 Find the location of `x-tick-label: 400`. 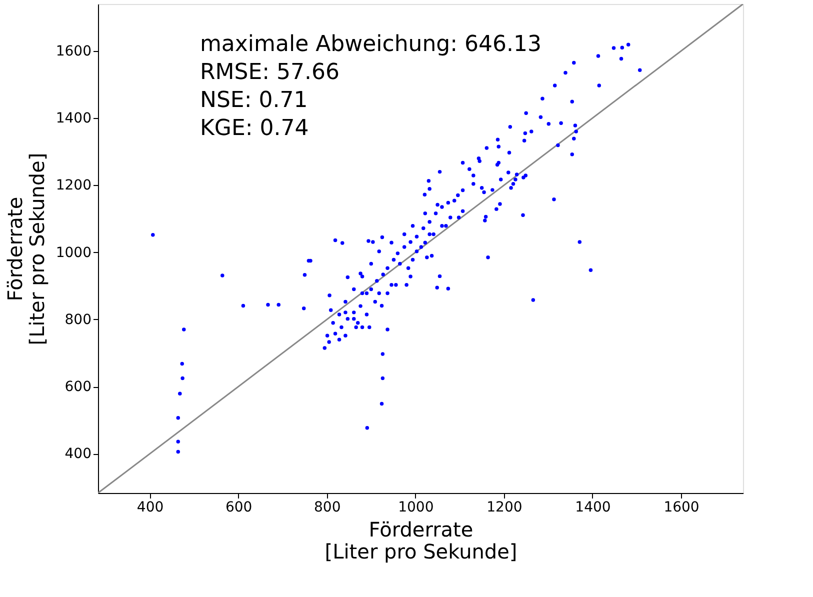

x-tick-label: 400 is located at coordinates (150, 508).